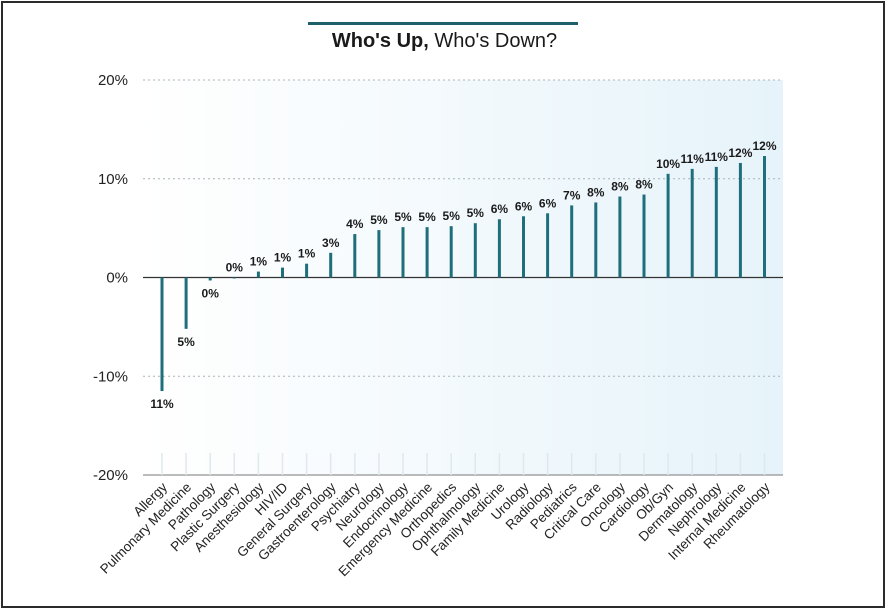 This screenshot has width=889, height=612. Describe the element at coordinates (380, 41) in the screenshot. I see `title-bold-part: Who's Up,` at that location.